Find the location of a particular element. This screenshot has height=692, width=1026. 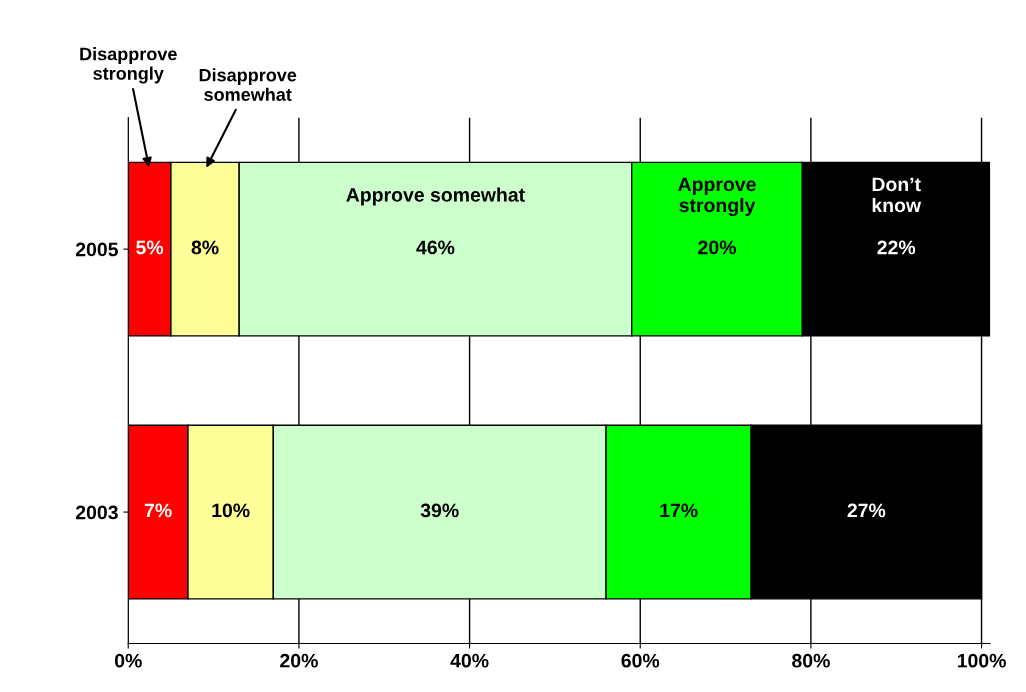

series-label: Approve strongly is located at coordinates (717, 197).